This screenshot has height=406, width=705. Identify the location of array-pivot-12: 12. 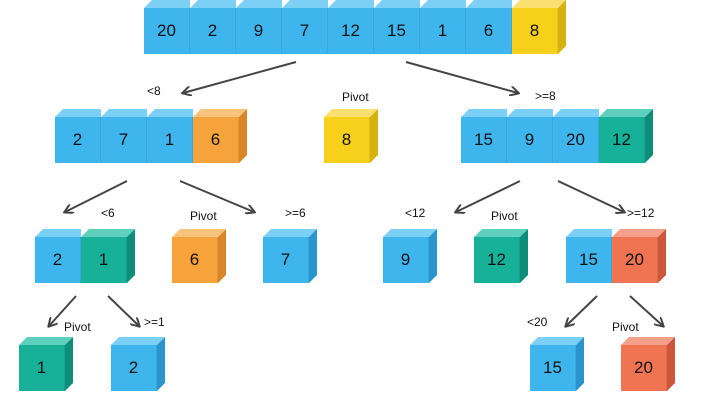
(501, 256).